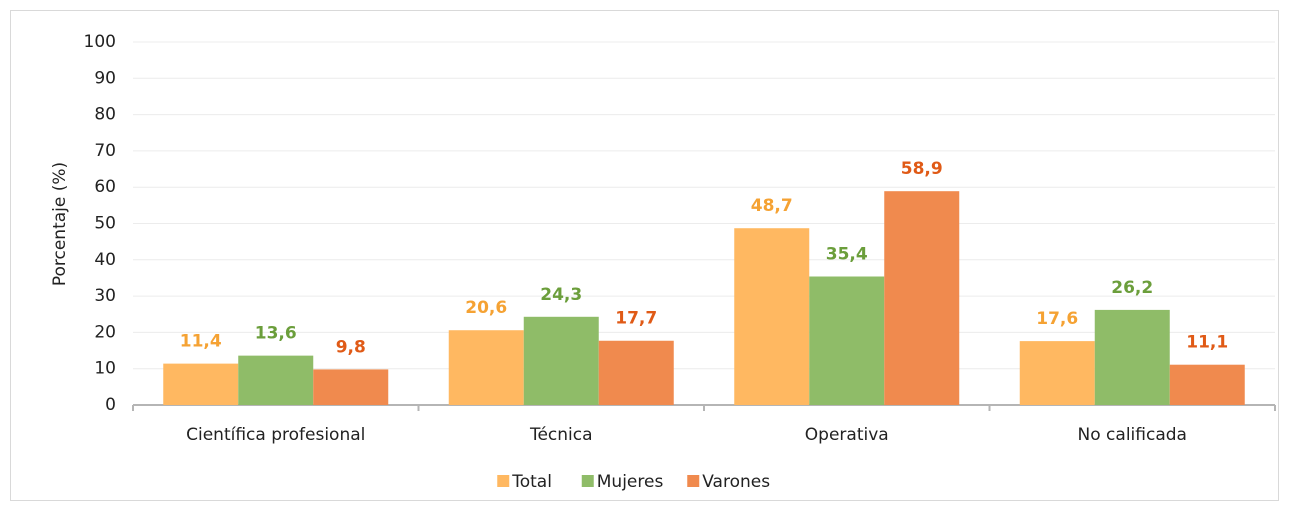  Describe the element at coordinates (110, 405) in the screenshot. I see `y-tick-label: 0` at that location.